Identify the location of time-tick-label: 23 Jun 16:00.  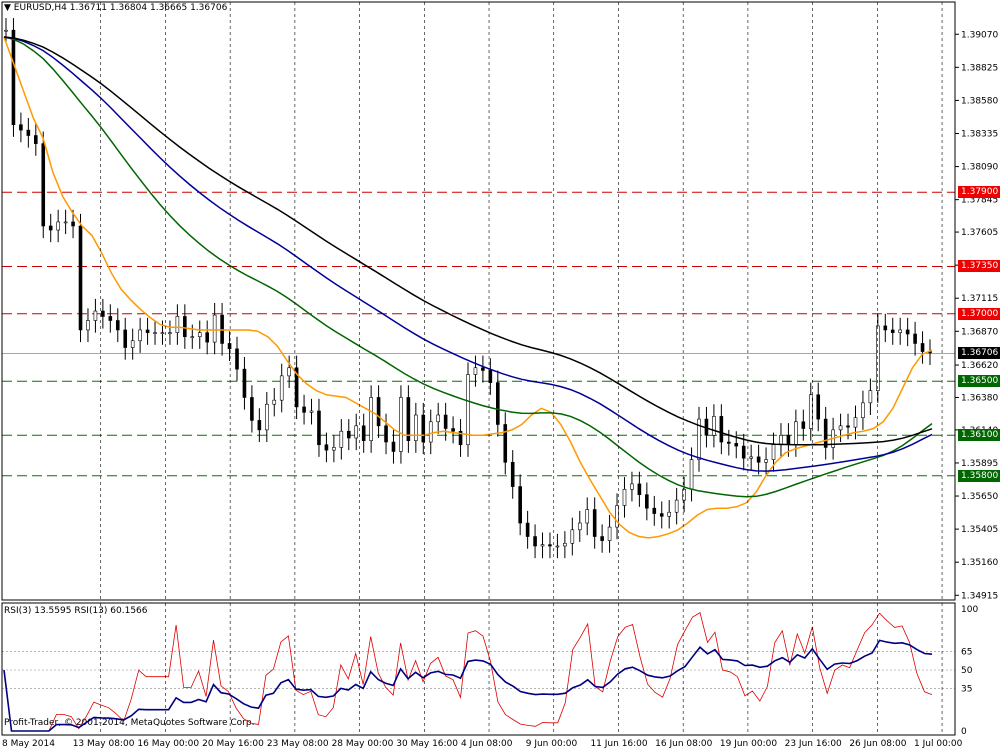
(813, 744).